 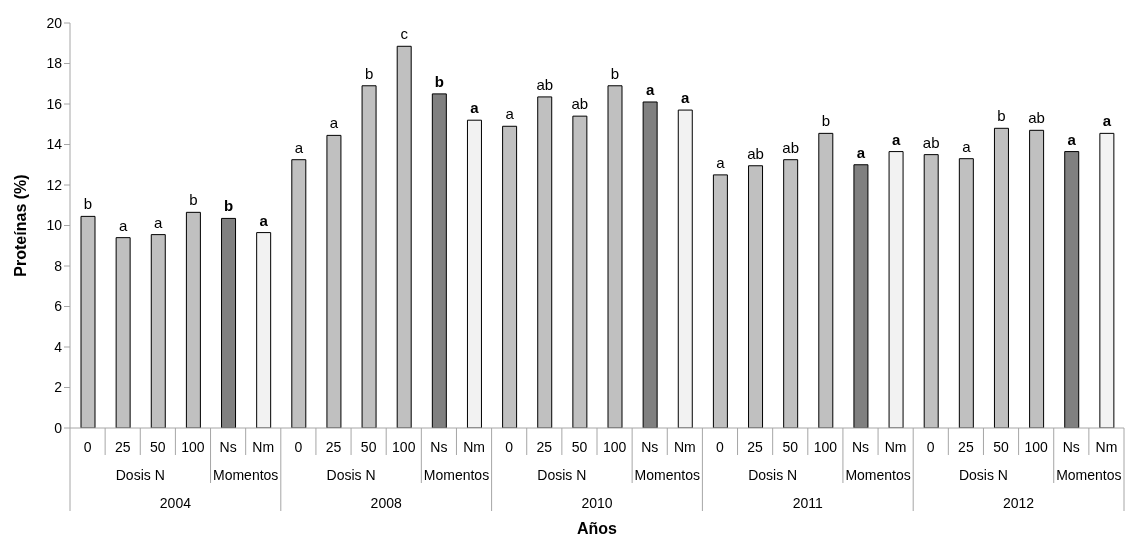 What do you see at coordinates (54, 144) in the screenshot?
I see `y-tick-label: 14` at bounding box center [54, 144].